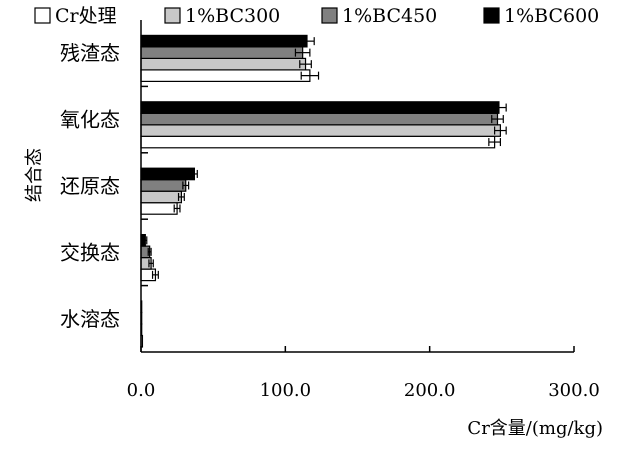 This screenshot has width=617, height=449. What do you see at coordinates (34, 175) in the screenshot?
I see `y-axis-title: 结合态` at bounding box center [34, 175].